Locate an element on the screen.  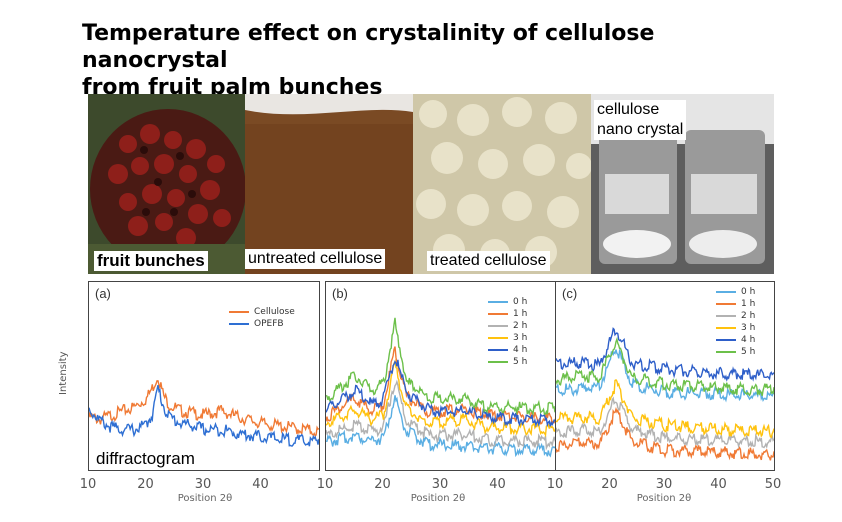
legend-label: Cellulose is located at coordinates (274, 312).